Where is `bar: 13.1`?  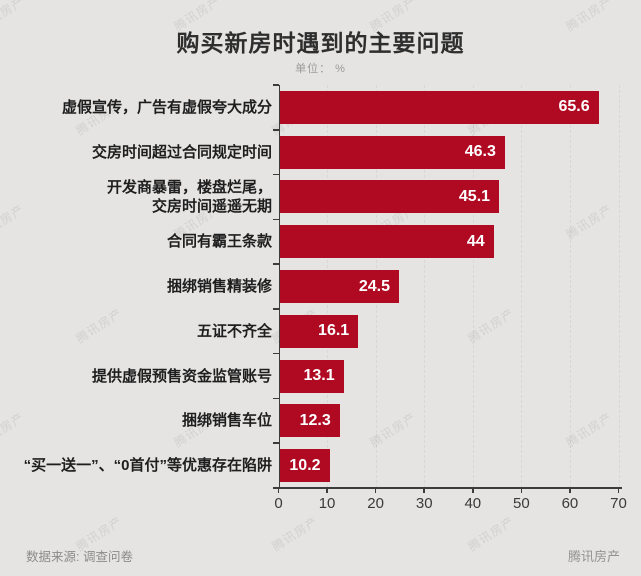
bar: 13.1 is located at coordinates (312, 376).